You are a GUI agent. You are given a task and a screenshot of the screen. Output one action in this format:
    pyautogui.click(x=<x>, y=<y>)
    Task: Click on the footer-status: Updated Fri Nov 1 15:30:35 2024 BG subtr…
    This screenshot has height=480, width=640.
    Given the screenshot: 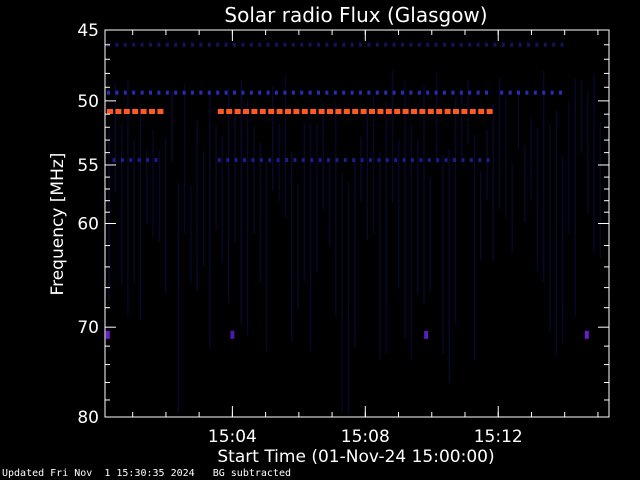 What is the action you would take?
    pyautogui.click(x=146, y=473)
    